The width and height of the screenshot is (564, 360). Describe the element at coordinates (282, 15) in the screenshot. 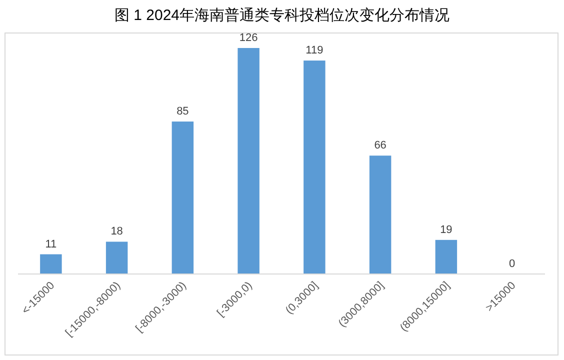

I see `title: 图 1 2024年海南普通类专科投档位次变化分布情况` at that location.